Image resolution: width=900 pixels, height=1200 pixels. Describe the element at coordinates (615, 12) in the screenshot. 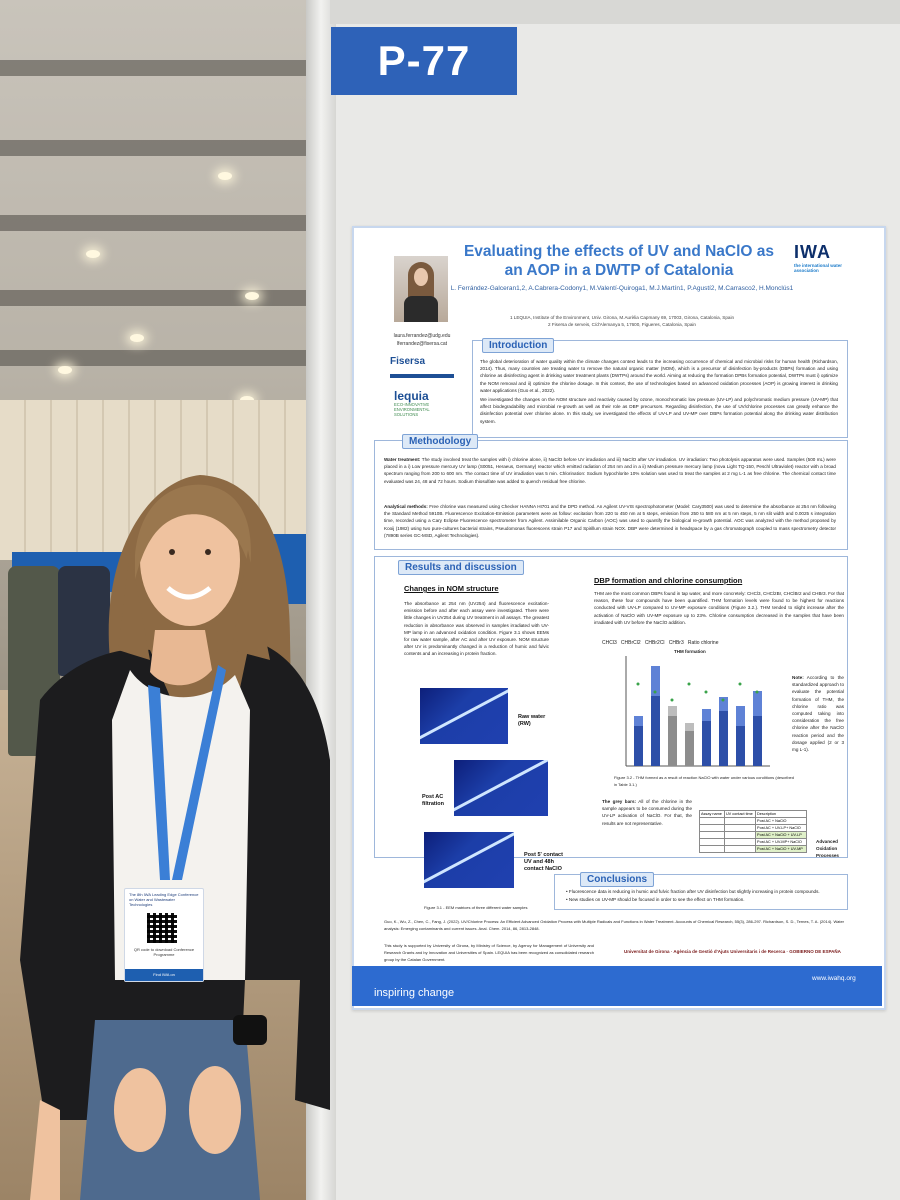

I see `board-top-rail` at that location.